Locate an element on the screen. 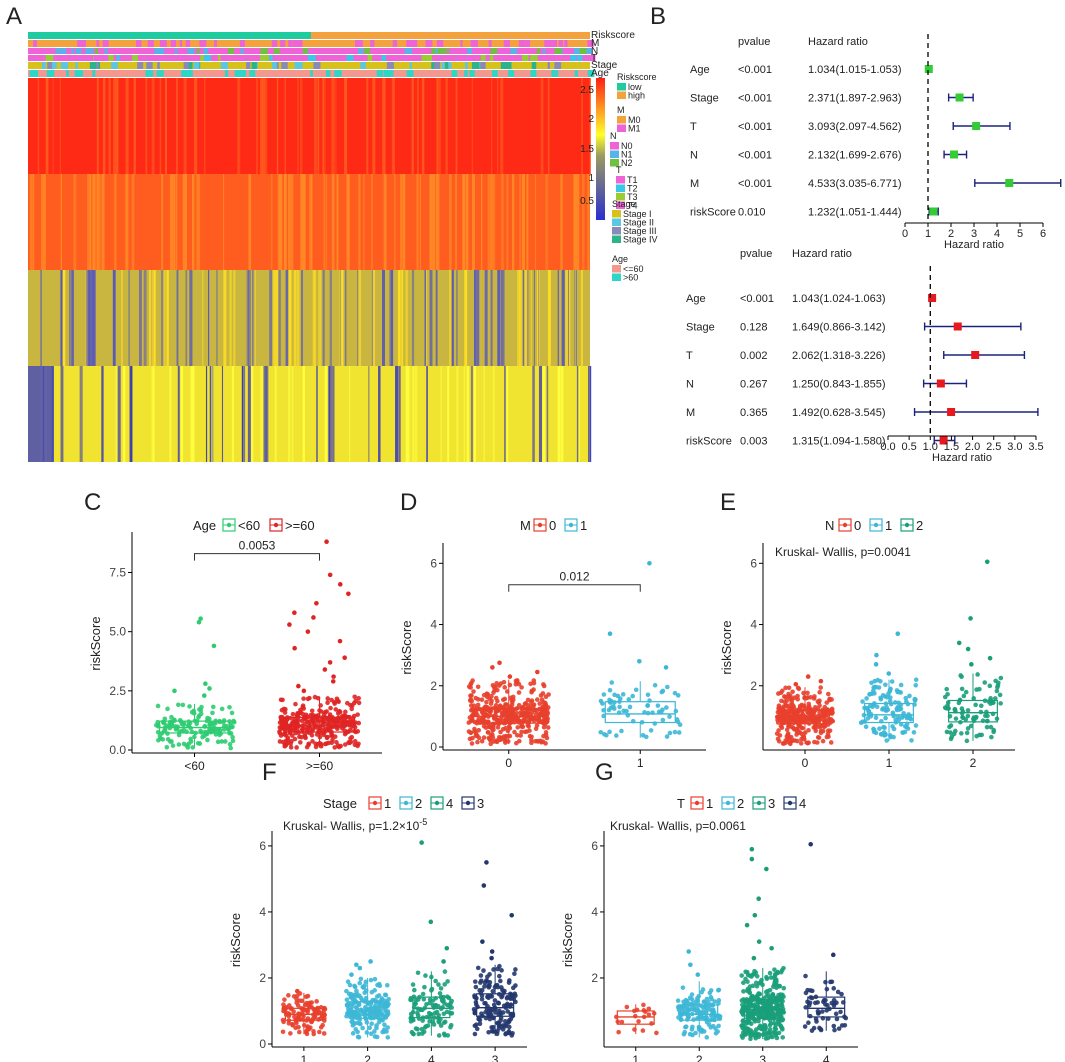 This screenshot has height=1062, width=1065. legend-label: 1 is located at coordinates (709, 803).